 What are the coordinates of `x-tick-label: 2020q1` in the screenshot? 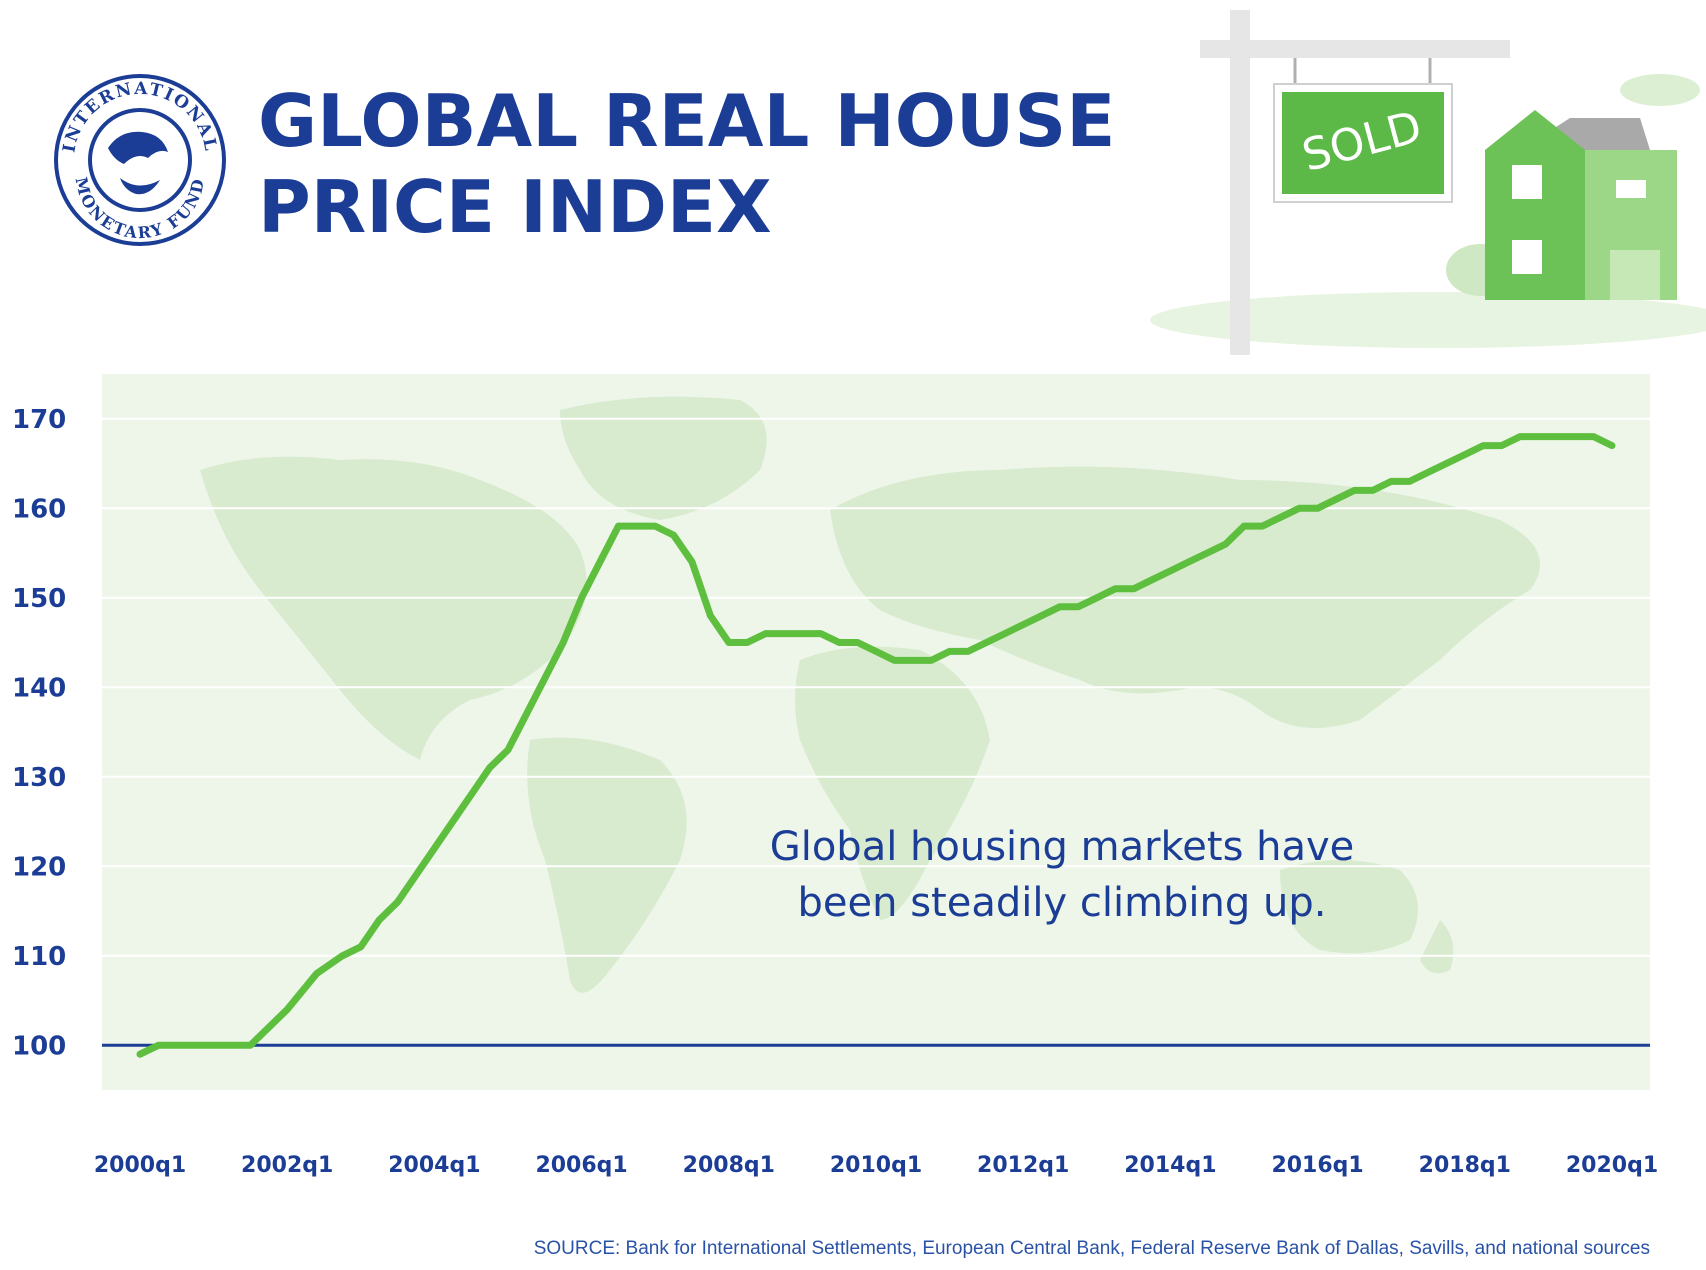 It's located at (1612, 1165).